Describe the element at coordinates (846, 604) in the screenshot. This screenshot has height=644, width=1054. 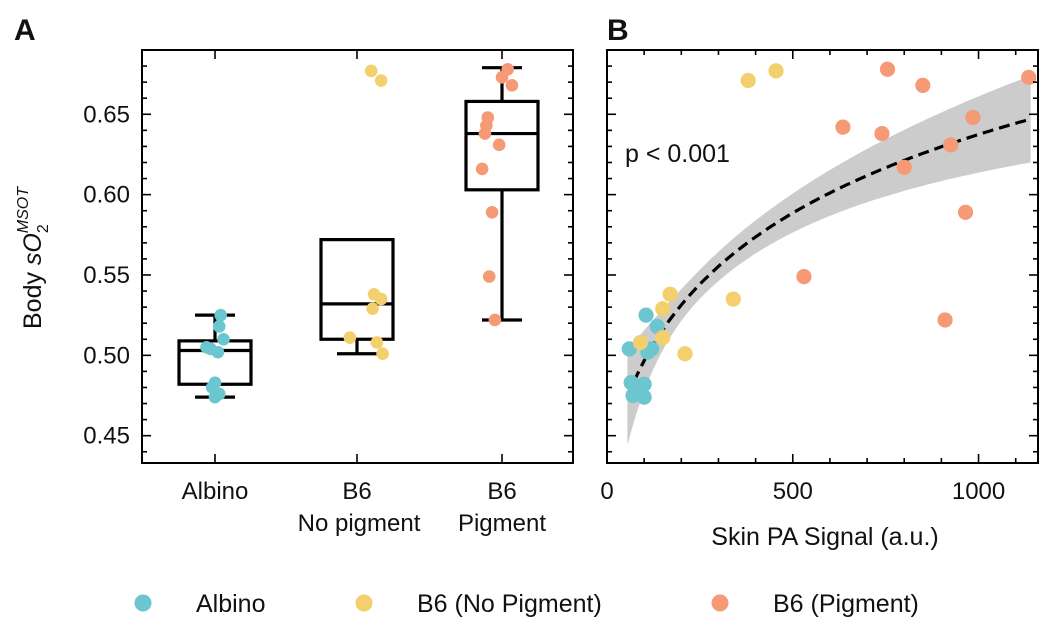
I see `legend-label: B6 (Pigment)` at that location.